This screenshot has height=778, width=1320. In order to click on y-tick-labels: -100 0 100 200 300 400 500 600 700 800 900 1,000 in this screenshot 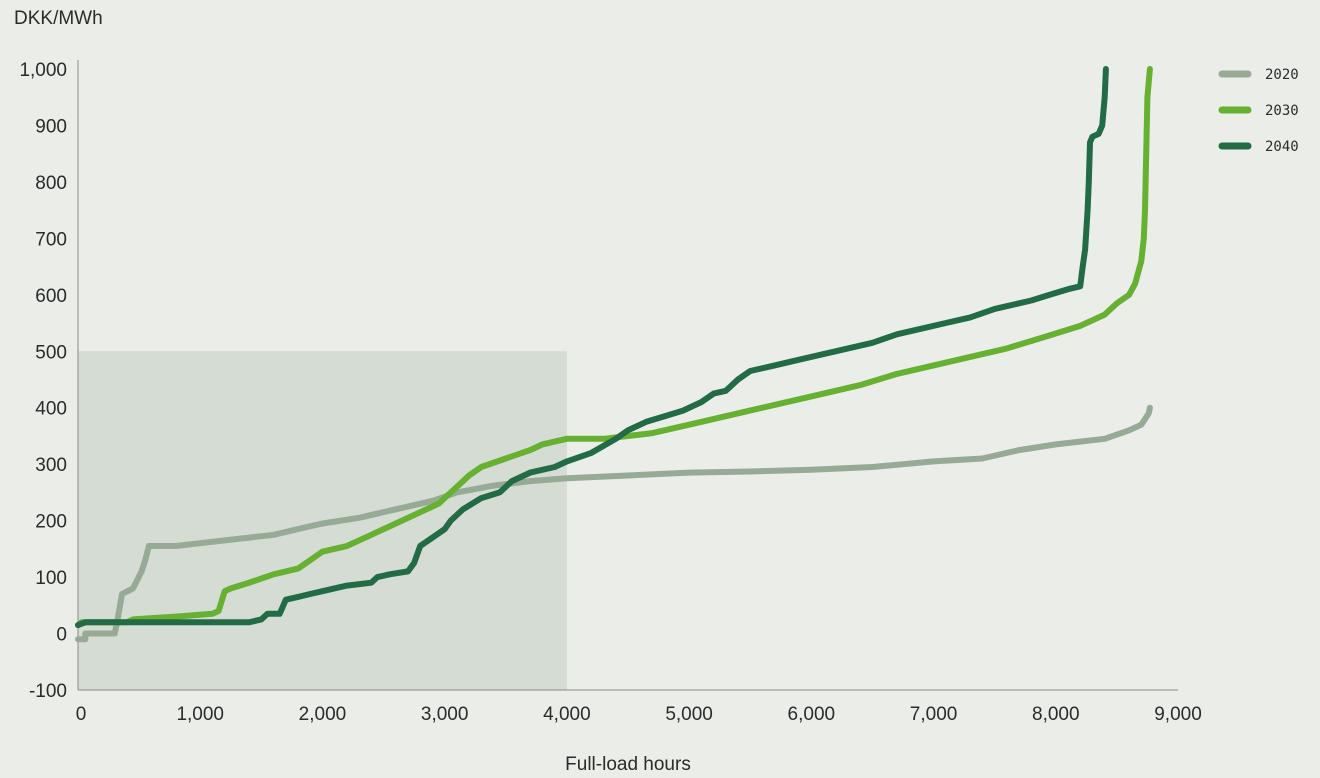, I will do `click(43, 381)`.